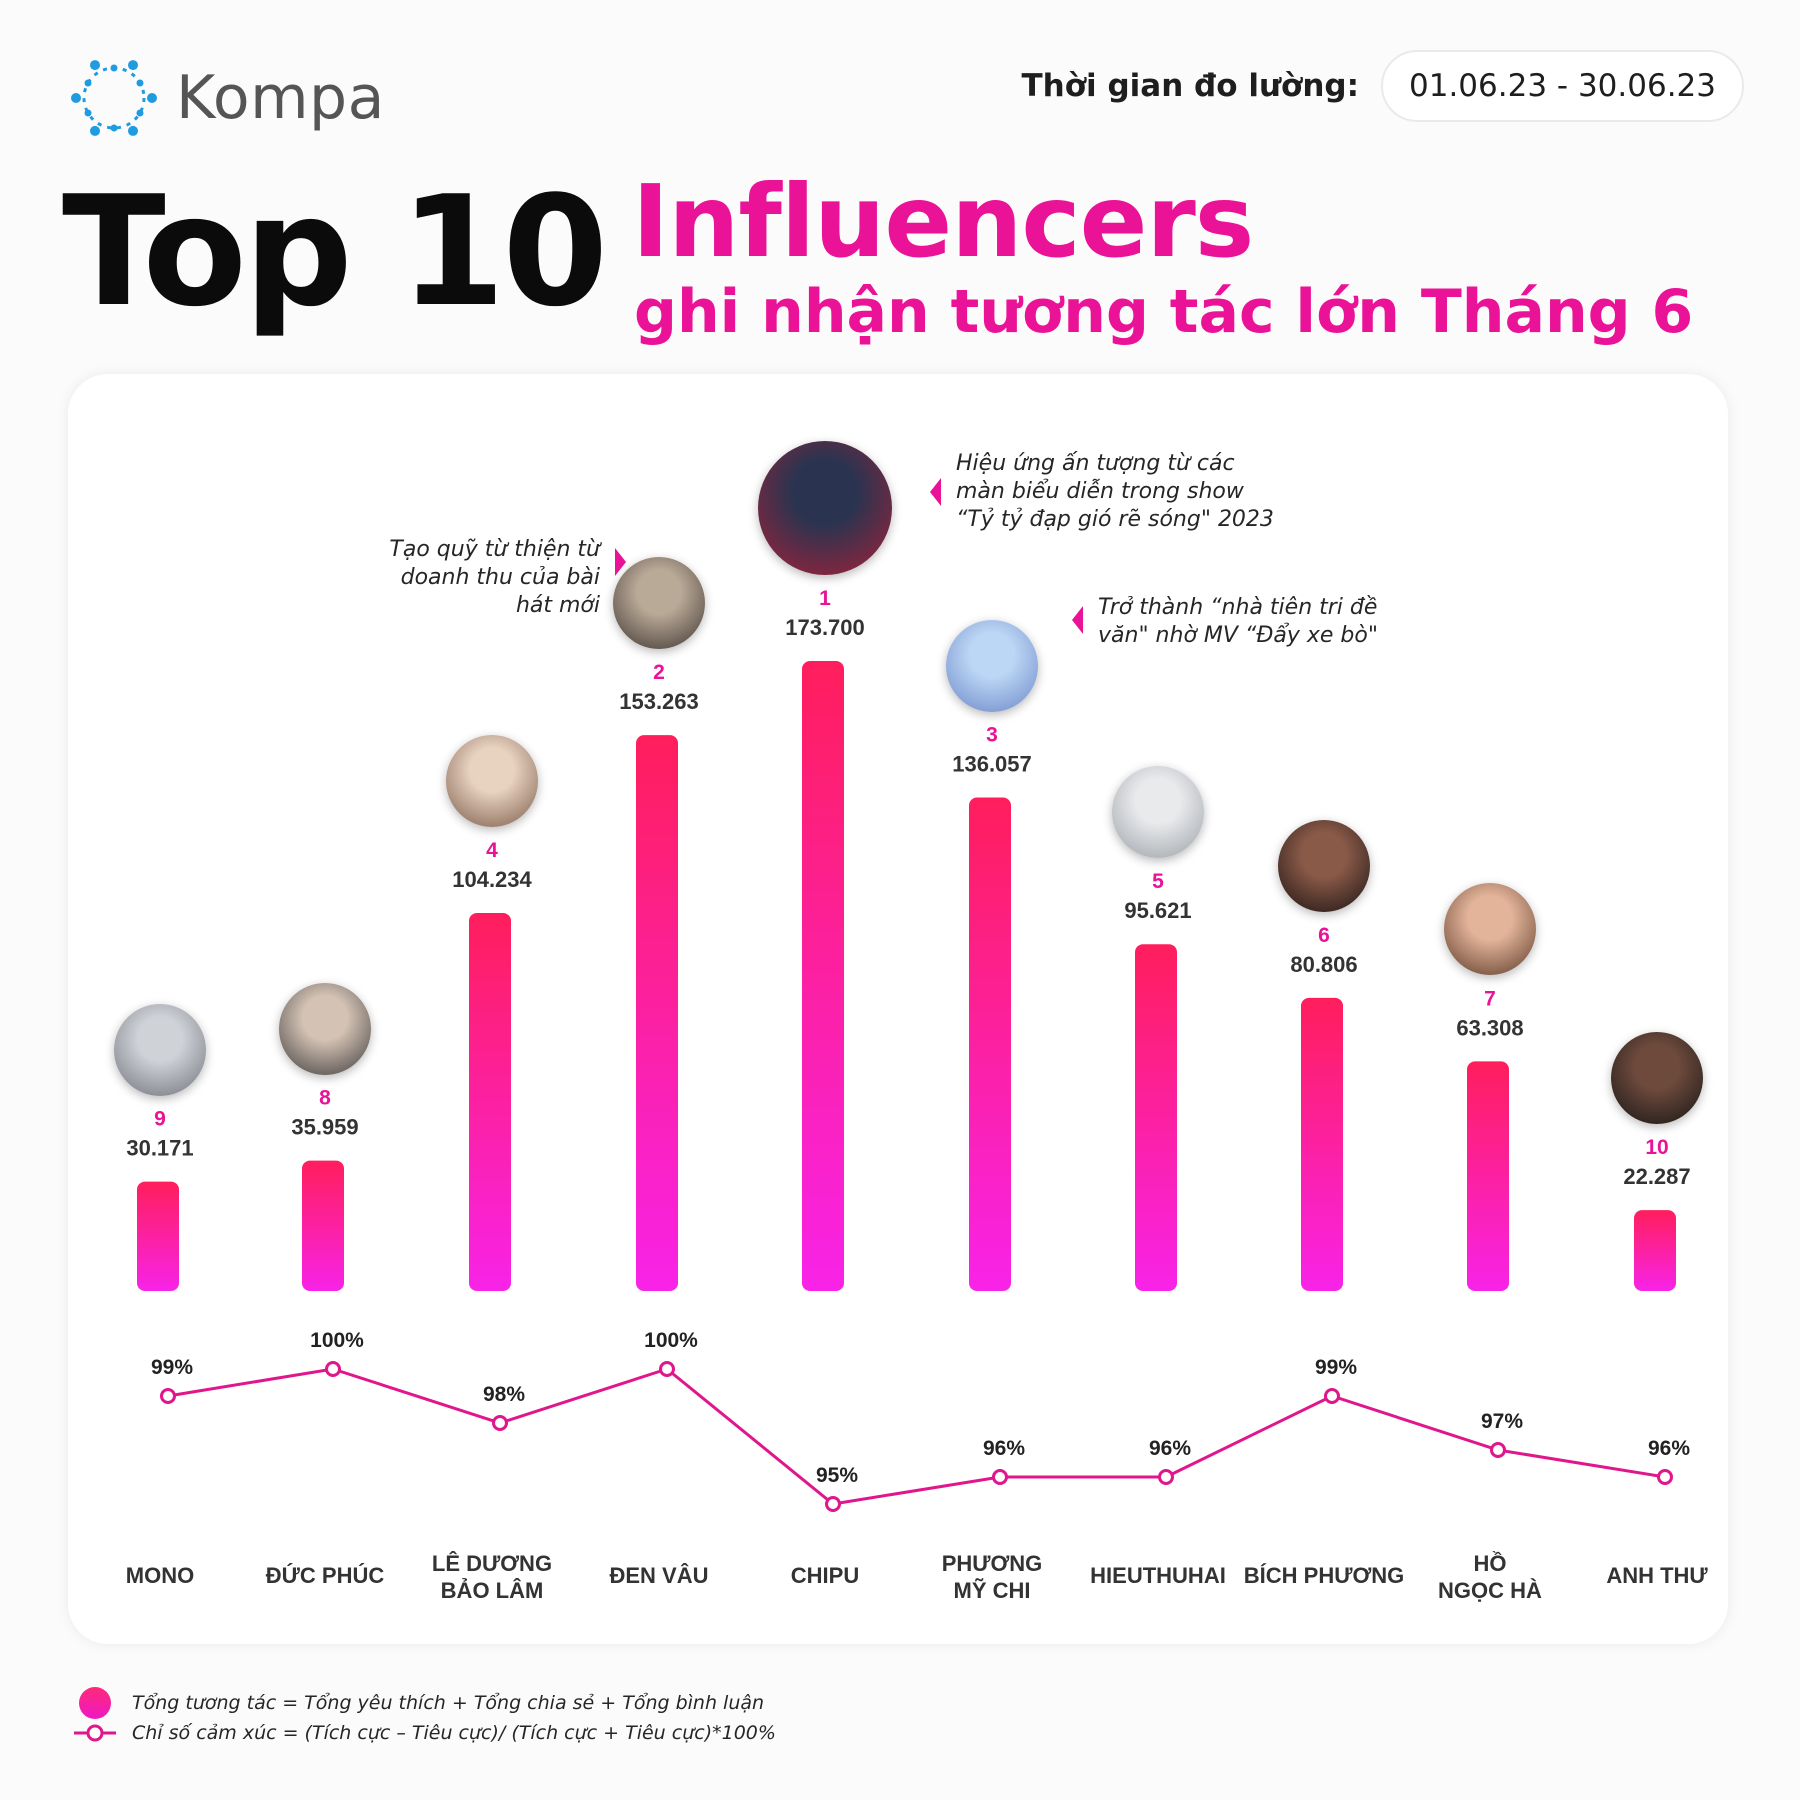 The image size is (1800, 1800). Describe the element at coordinates (160, 1575) in the screenshot. I see `category-label: MONO` at that location.